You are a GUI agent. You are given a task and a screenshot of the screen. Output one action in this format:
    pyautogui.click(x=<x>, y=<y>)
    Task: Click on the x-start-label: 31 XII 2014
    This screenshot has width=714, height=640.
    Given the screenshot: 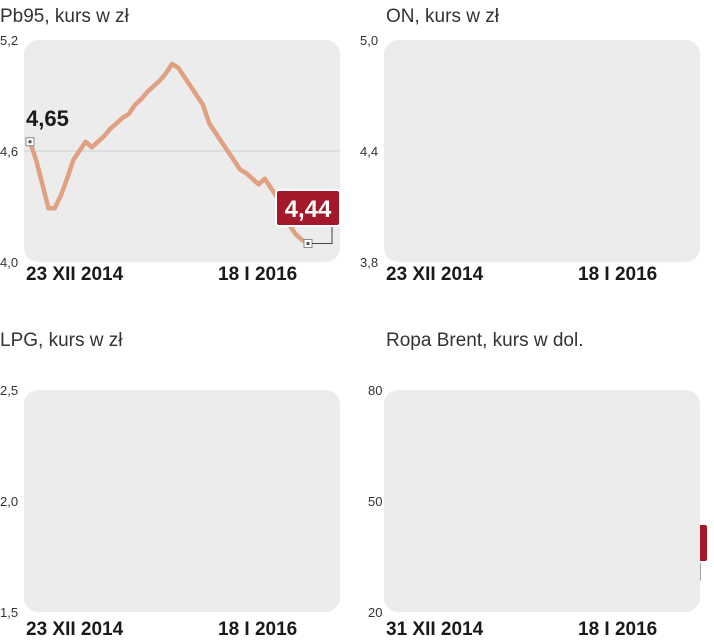 What is the action you would take?
    pyautogui.click(x=435, y=629)
    